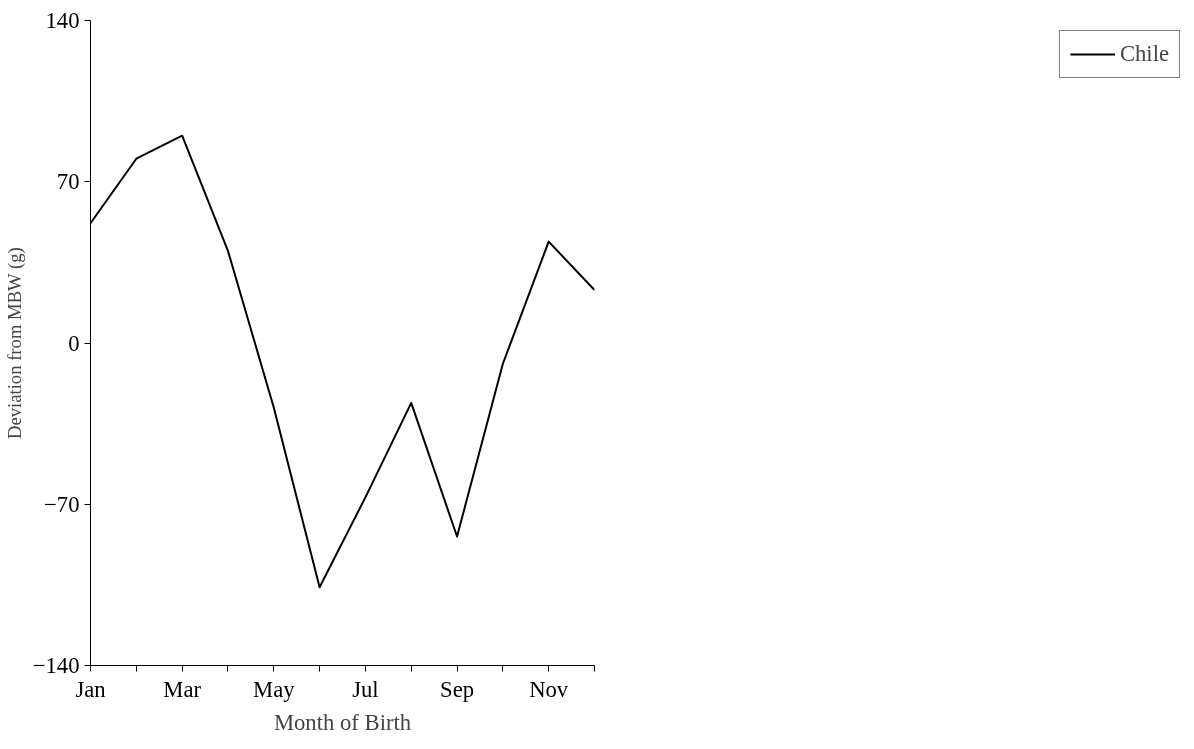  What do you see at coordinates (457, 689) in the screenshot?
I see `x-tick-label: Sep` at bounding box center [457, 689].